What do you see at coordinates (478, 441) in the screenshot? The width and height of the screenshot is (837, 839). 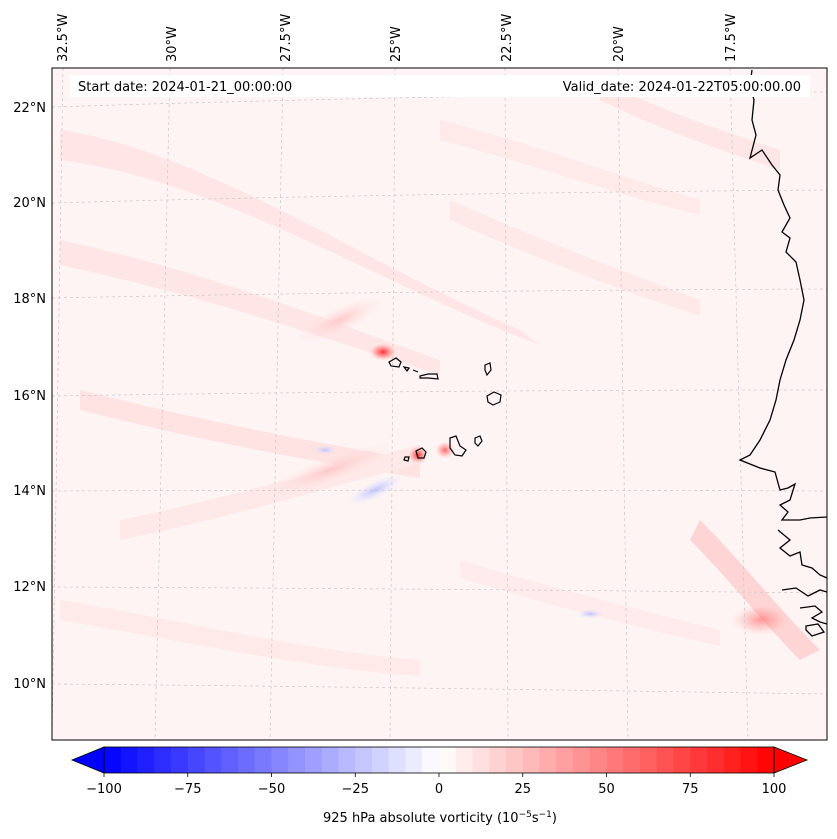 I see `island-maio` at bounding box center [478, 441].